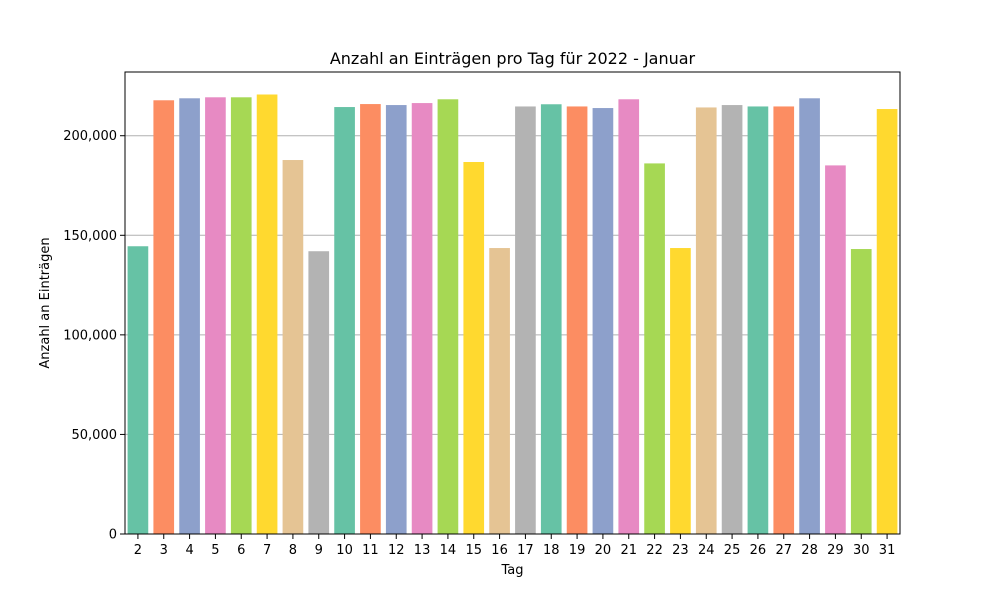 The width and height of the screenshot is (1000, 600). I want to click on x-tick-label: 13, so click(422, 550).